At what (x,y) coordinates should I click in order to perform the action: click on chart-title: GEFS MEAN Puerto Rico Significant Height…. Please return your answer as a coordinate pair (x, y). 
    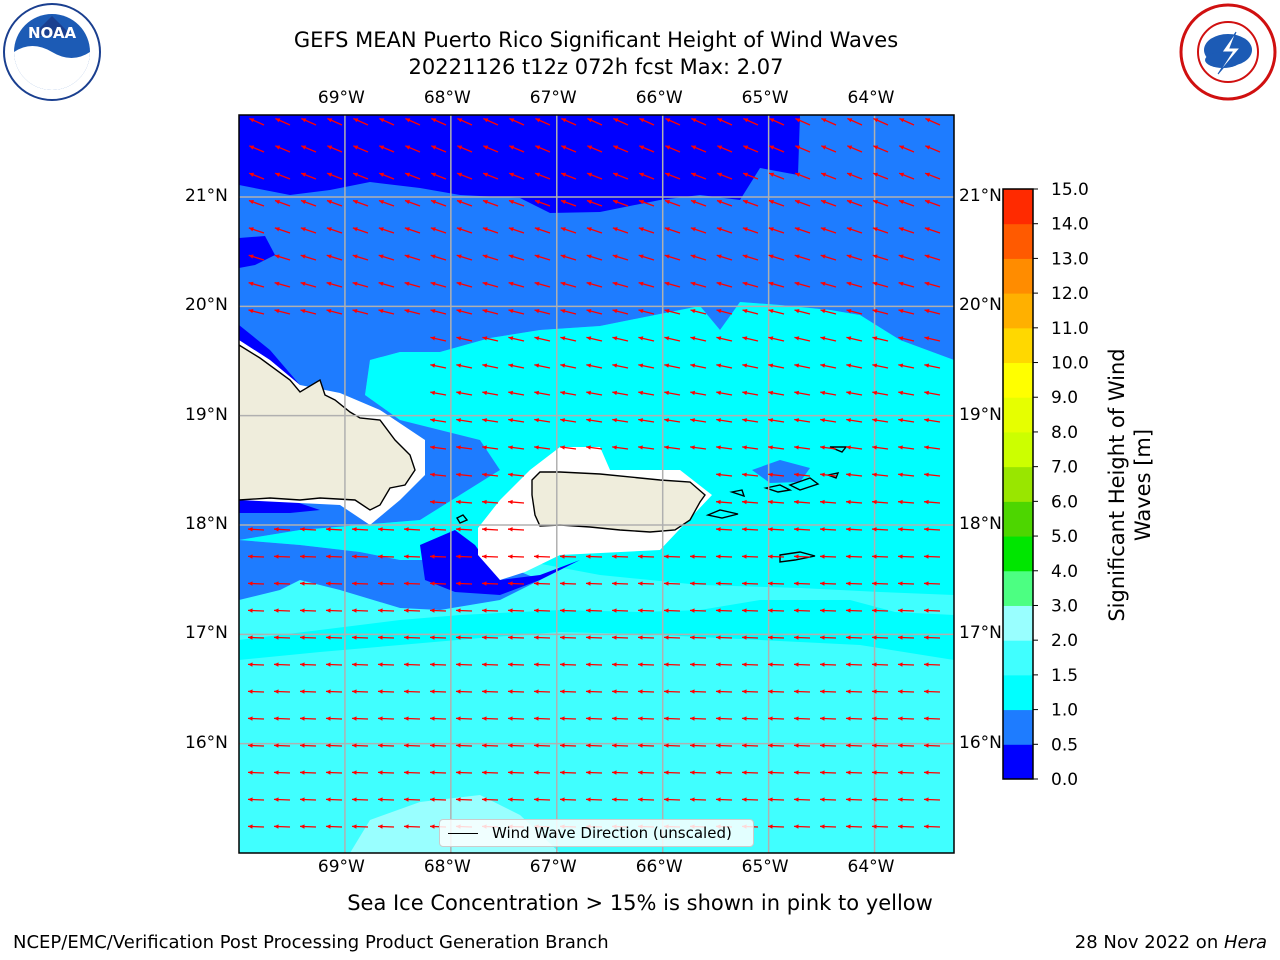
    Looking at the image, I should click on (596, 40).